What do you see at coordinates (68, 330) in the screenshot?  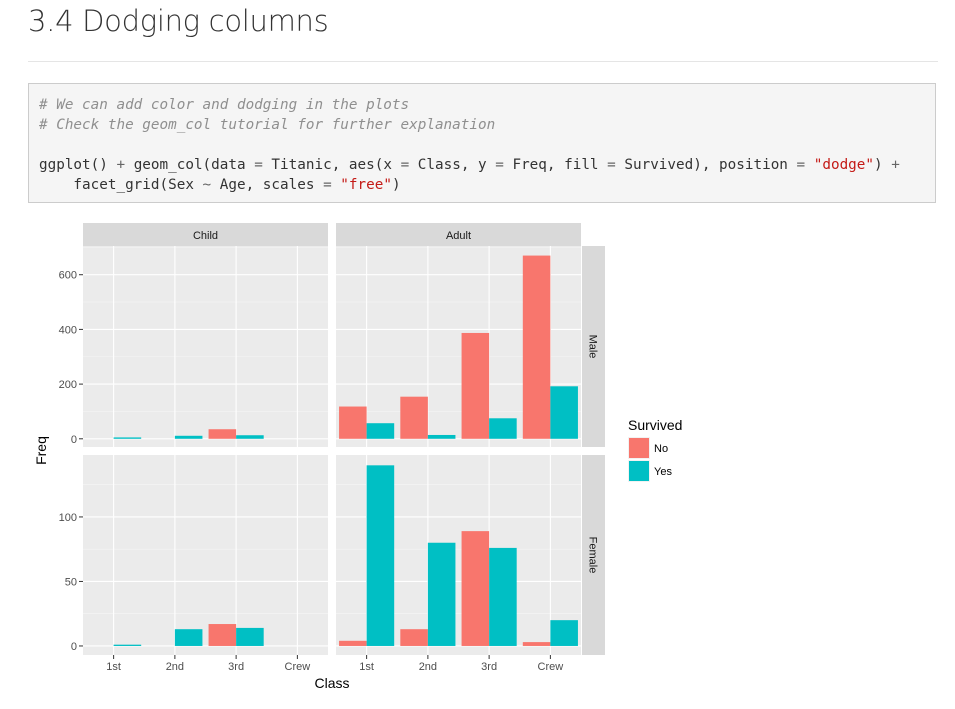 I see `y-tick-label: 400` at bounding box center [68, 330].